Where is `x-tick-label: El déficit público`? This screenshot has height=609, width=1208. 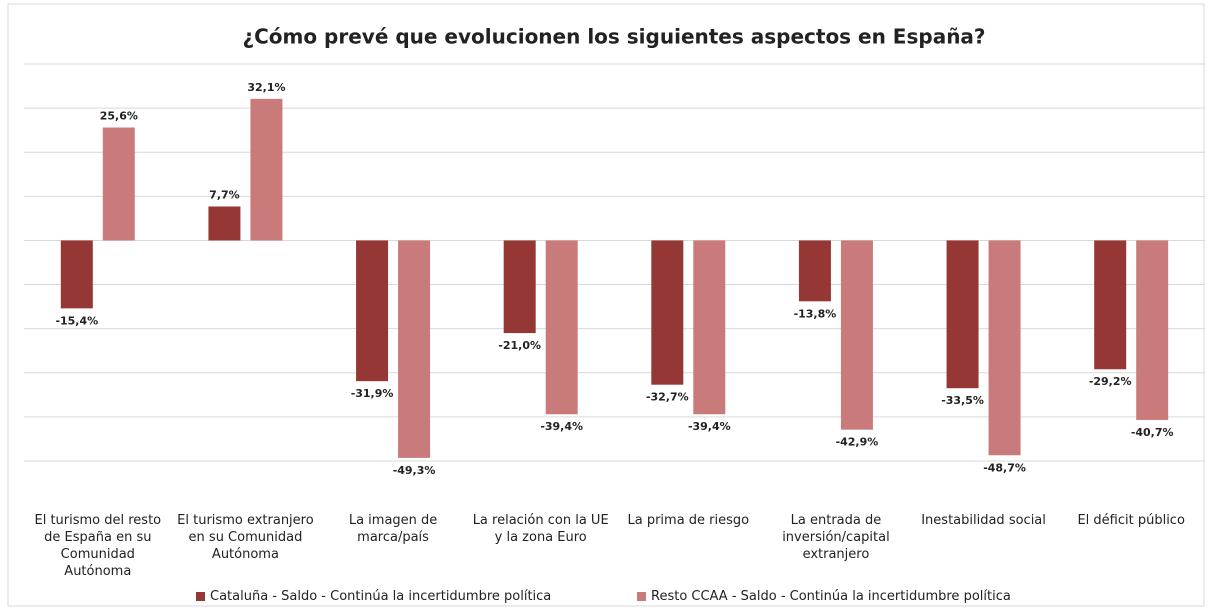 x-tick-label: El déficit público is located at coordinates (1131, 520).